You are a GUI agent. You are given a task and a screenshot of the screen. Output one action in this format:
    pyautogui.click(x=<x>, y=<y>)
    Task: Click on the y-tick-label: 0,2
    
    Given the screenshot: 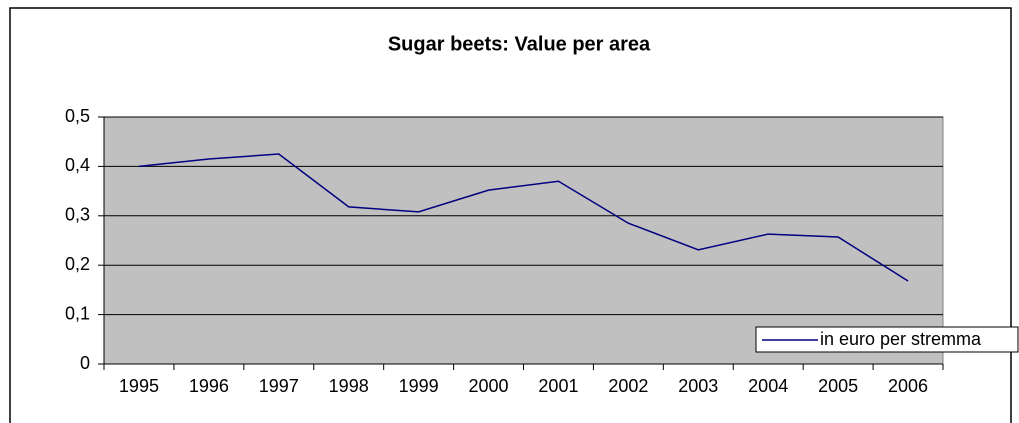 What is the action you would take?
    pyautogui.click(x=77, y=264)
    